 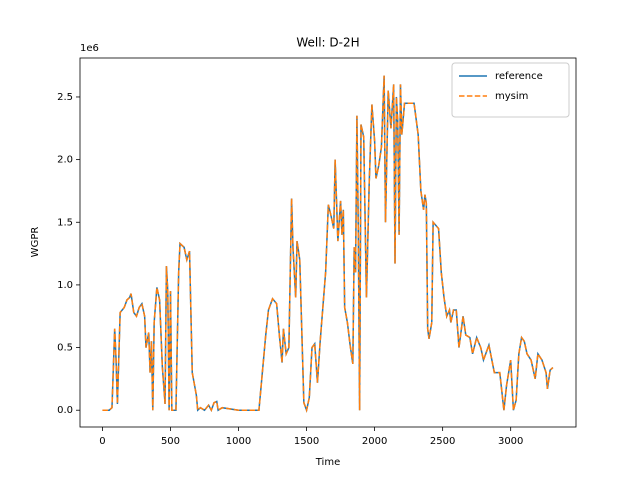 I want to click on x-tick-label: 2500, so click(x=442, y=441).